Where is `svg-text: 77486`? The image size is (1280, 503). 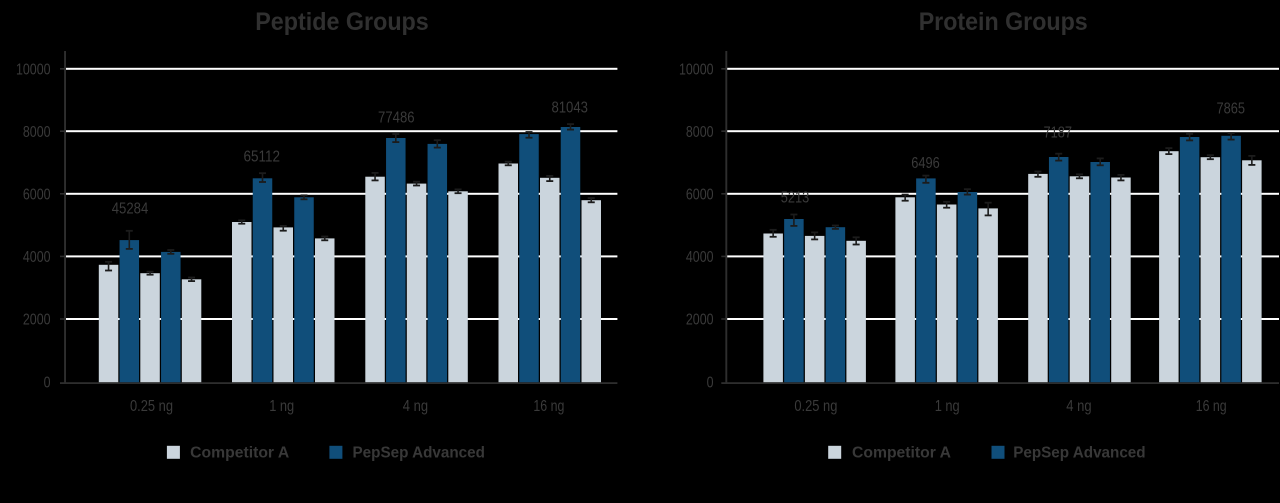 svg-text: 77486 is located at coordinates (396, 117).